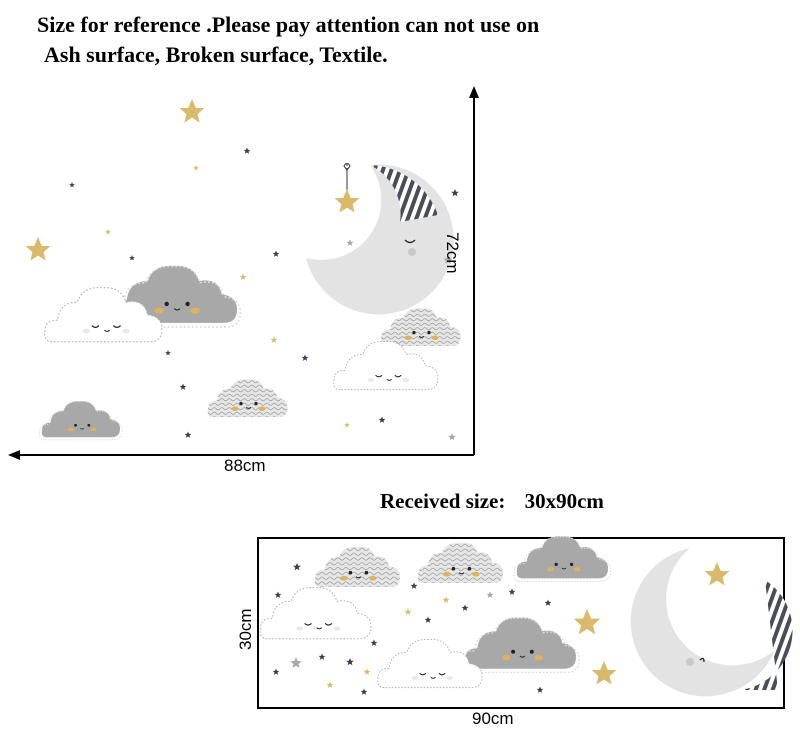 The width and height of the screenshot is (800, 743). Describe the element at coordinates (474, 92) in the screenshot. I see `arrow-up-icon` at that location.